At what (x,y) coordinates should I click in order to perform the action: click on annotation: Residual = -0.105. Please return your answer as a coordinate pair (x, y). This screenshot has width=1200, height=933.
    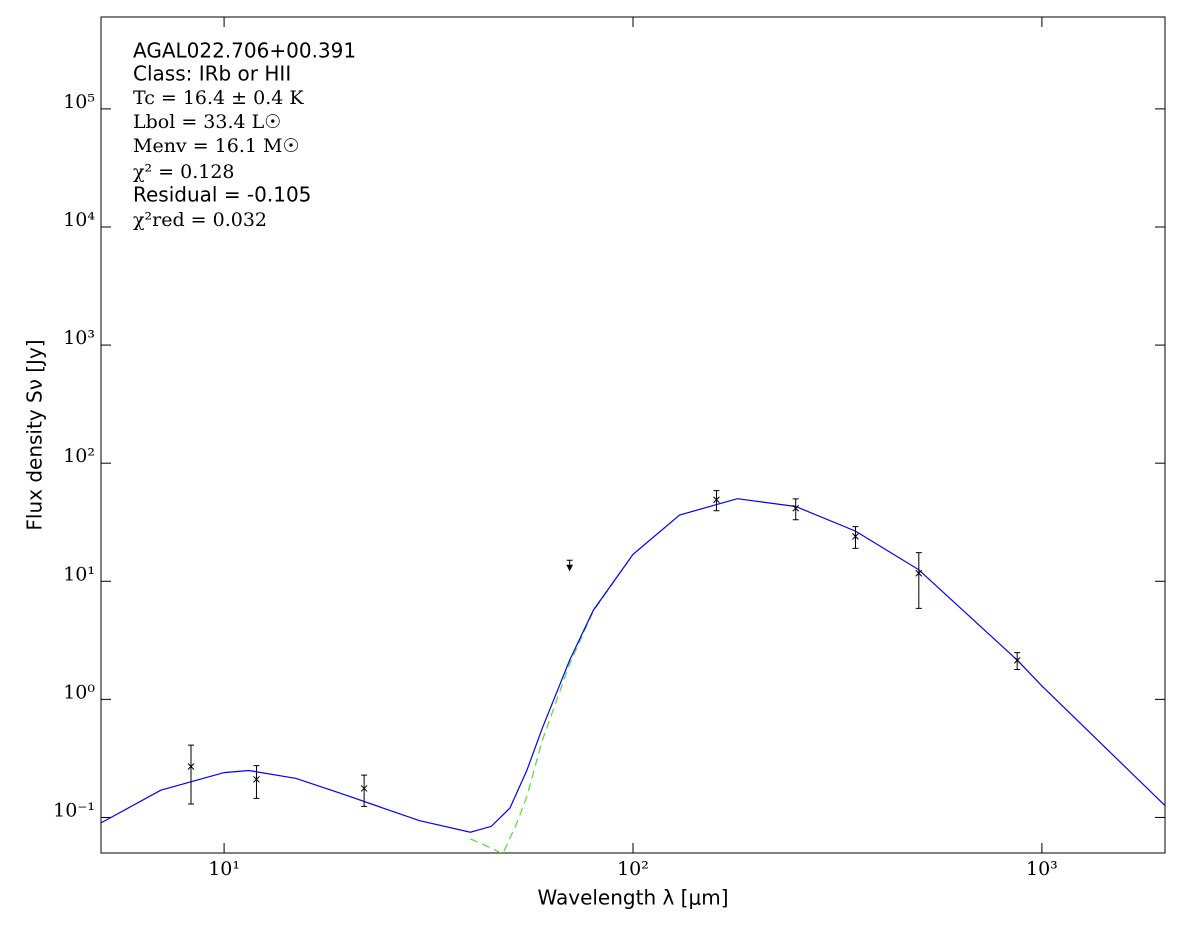
    Looking at the image, I should click on (222, 195).